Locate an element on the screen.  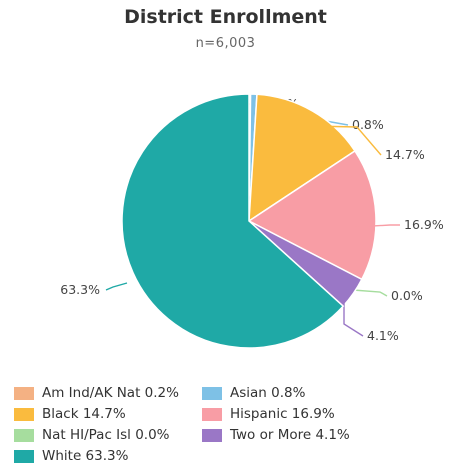
legend-item-am-ind-ak-nat: Am Ind/AK Nat 0.2% is located at coordinates (96, 393).